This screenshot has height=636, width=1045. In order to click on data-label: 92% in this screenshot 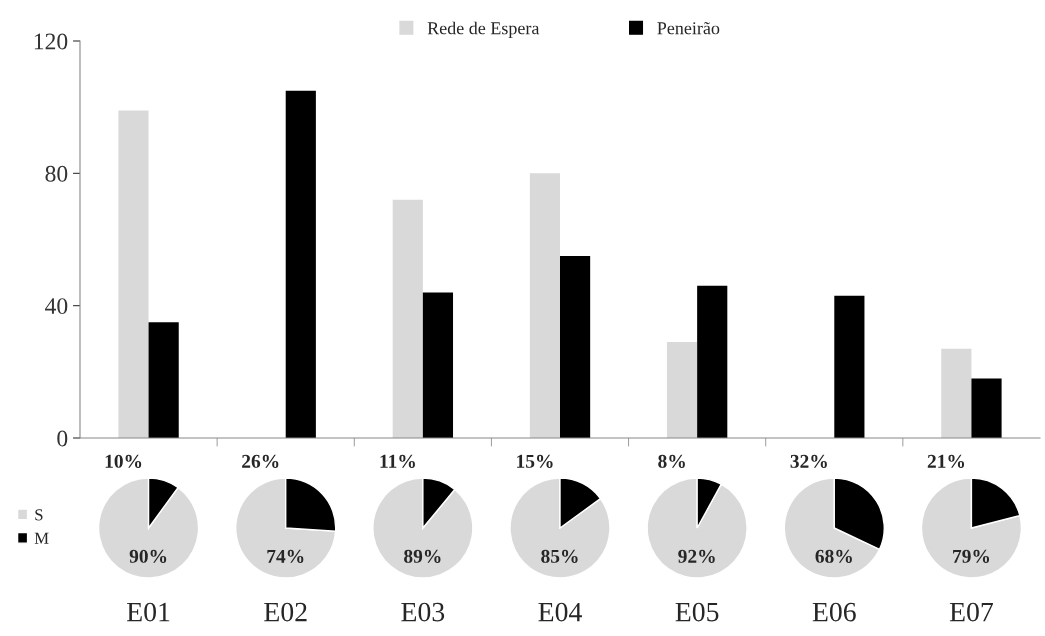, I will do `click(696, 556)`.